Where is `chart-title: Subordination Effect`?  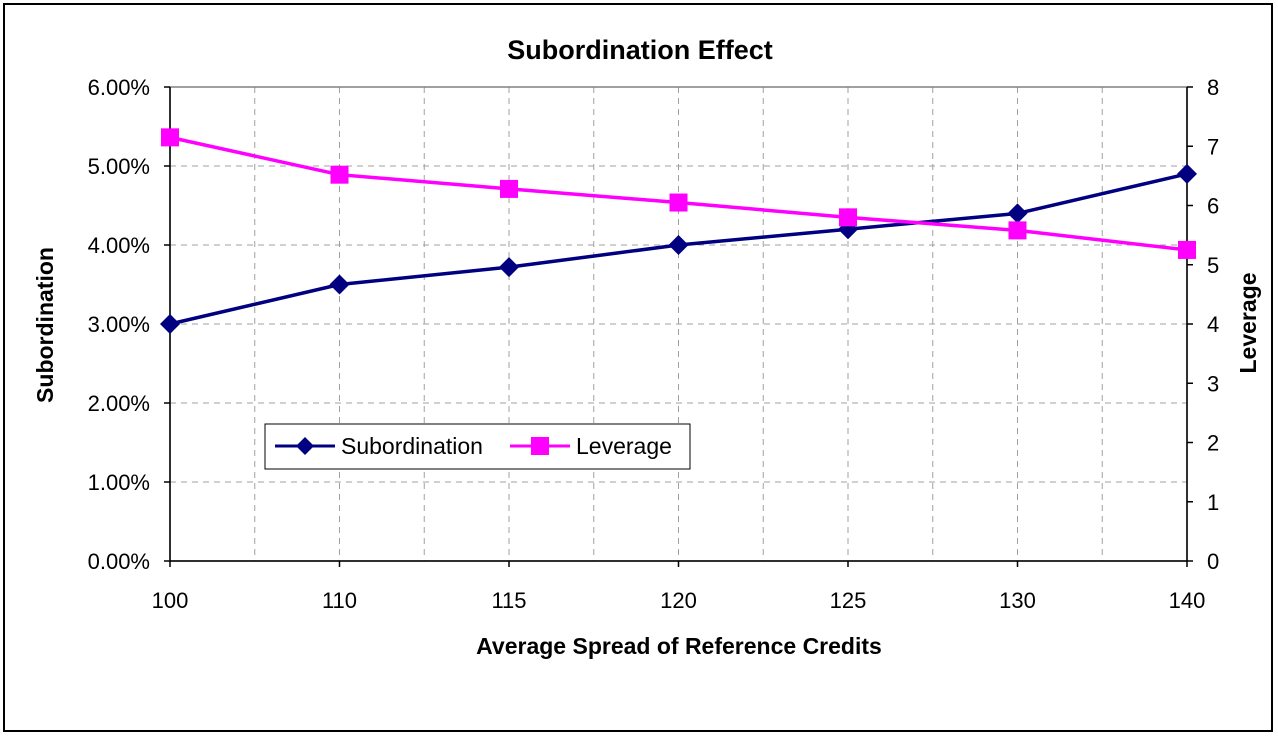
chart-title: Subordination Effect is located at coordinates (640, 50).